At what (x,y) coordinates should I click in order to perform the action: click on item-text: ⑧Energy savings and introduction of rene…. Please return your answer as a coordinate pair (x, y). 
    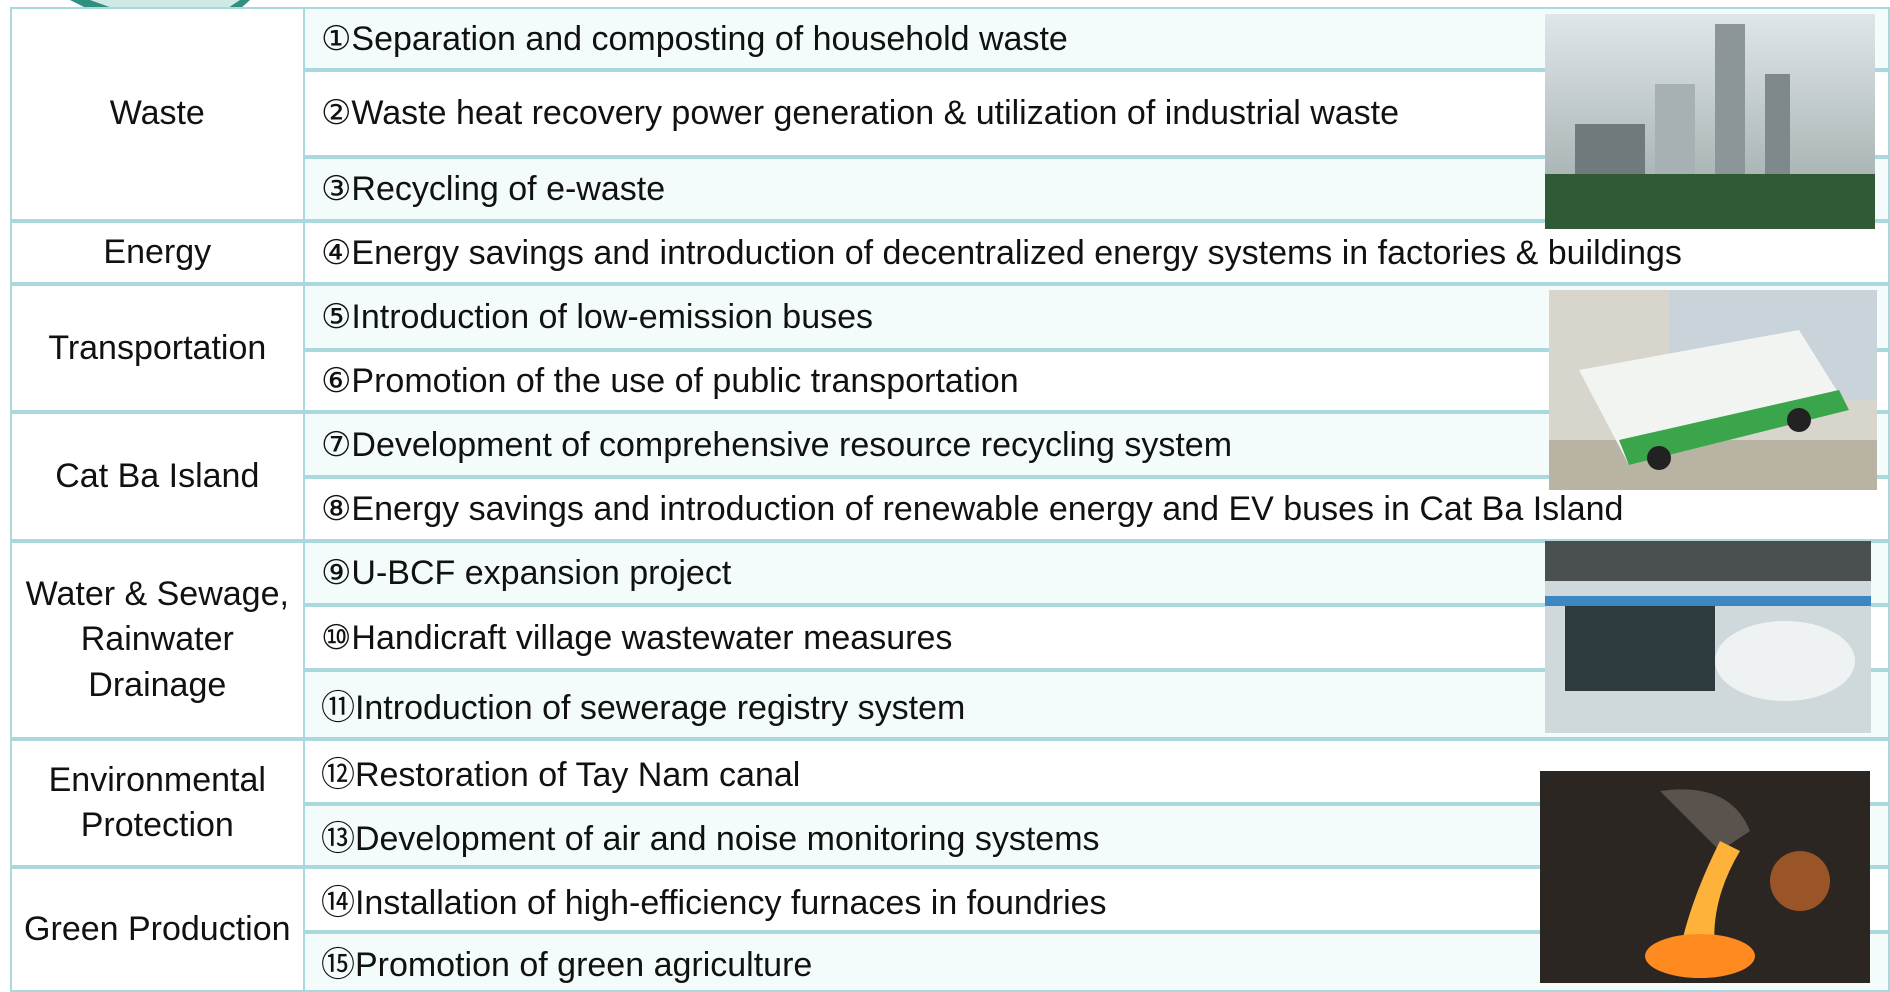
    Looking at the image, I should click on (972, 509).